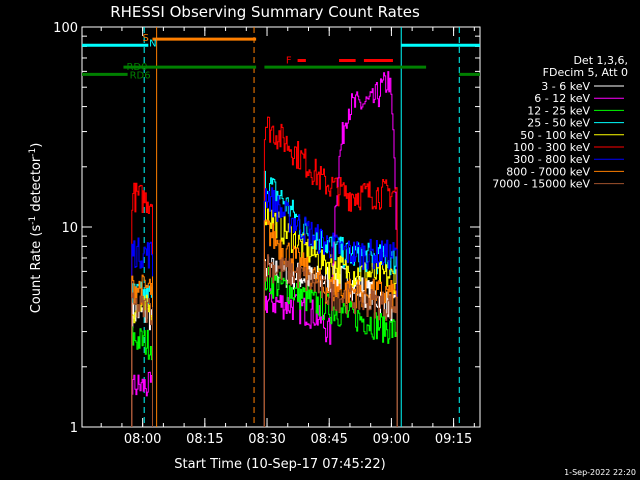 Image resolution: width=640 pixels, height=480 pixels. Describe the element at coordinates (600, 60) in the screenshot. I see `legend-header: Det 1,3,6,` at that location.